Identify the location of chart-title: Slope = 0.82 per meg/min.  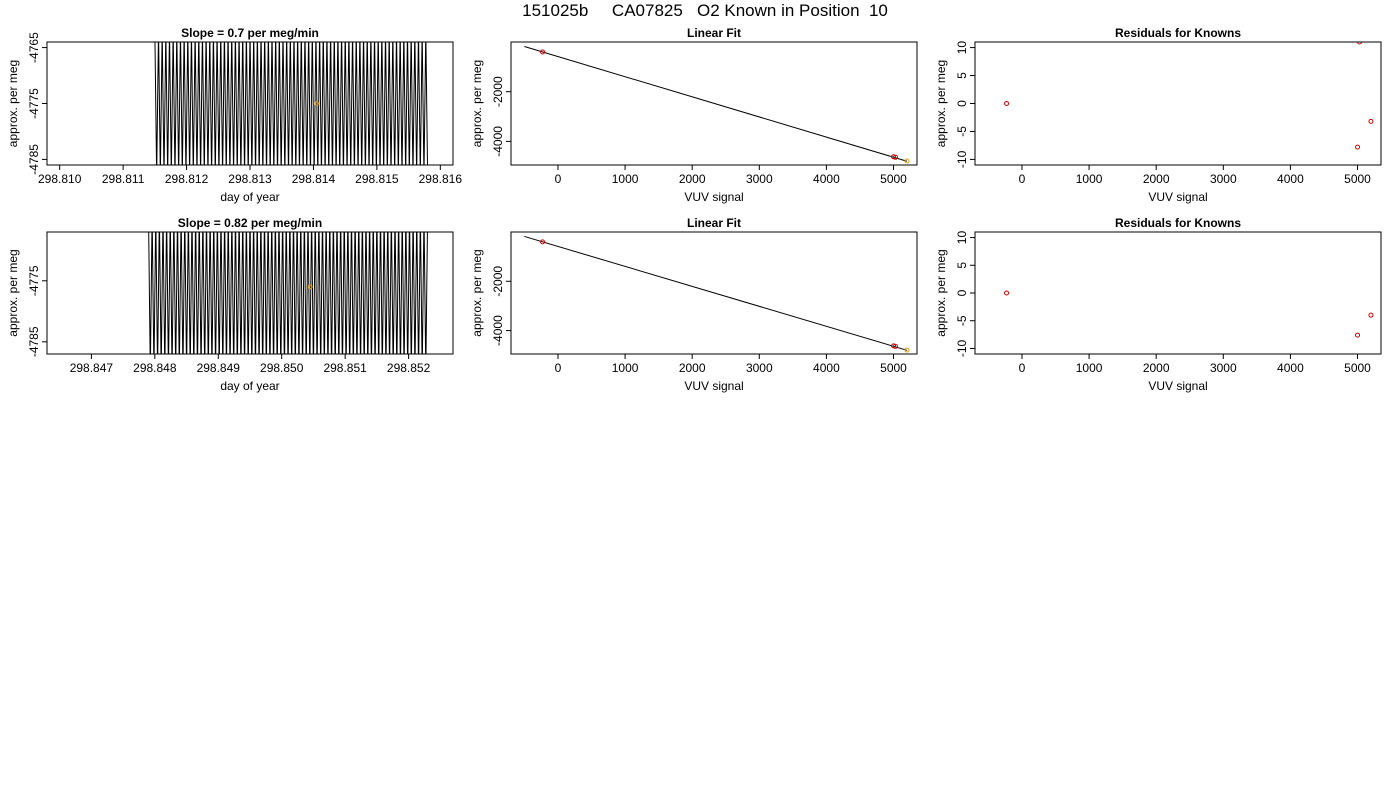
(250, 223).